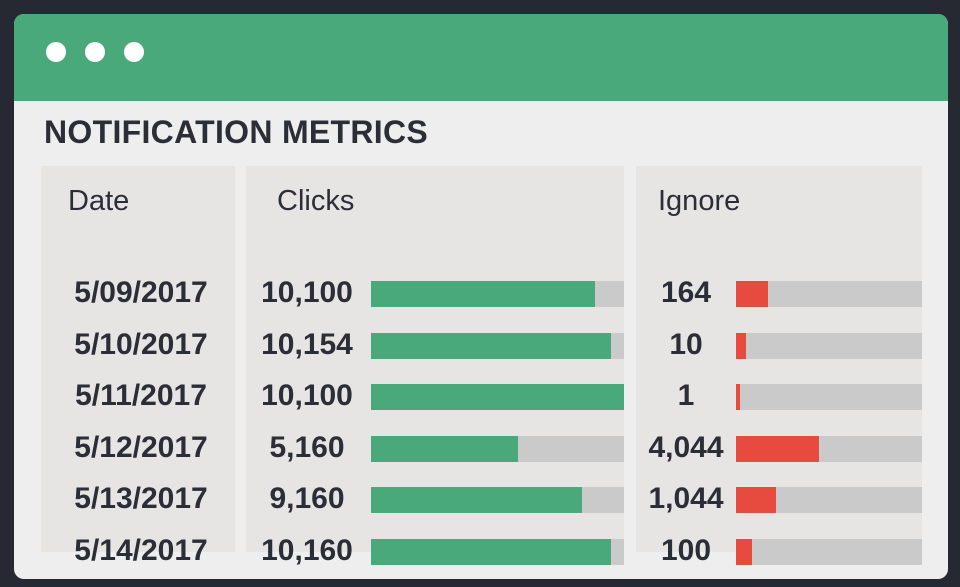 This screenshot has width=960, height=587. I want to click on table-row: 1, so click(779, 396).